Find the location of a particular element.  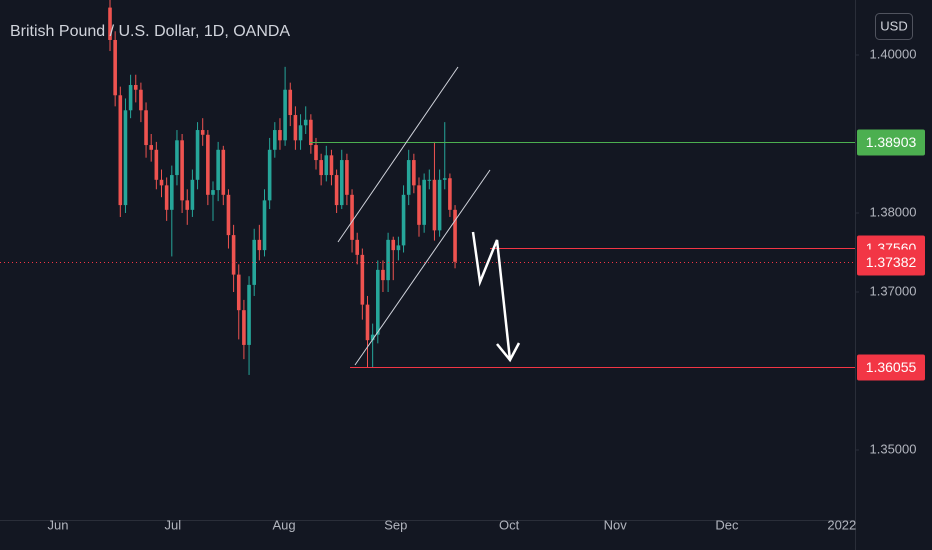

x-tick-label: Aug is located at coordinates (284, 524).